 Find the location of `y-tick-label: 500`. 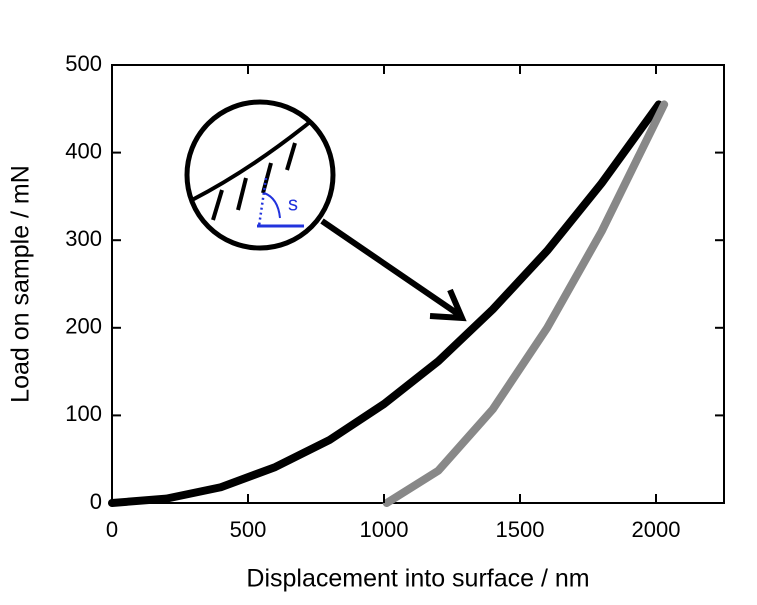

y-tick-label: 500 is located at coordinates (83, 63).